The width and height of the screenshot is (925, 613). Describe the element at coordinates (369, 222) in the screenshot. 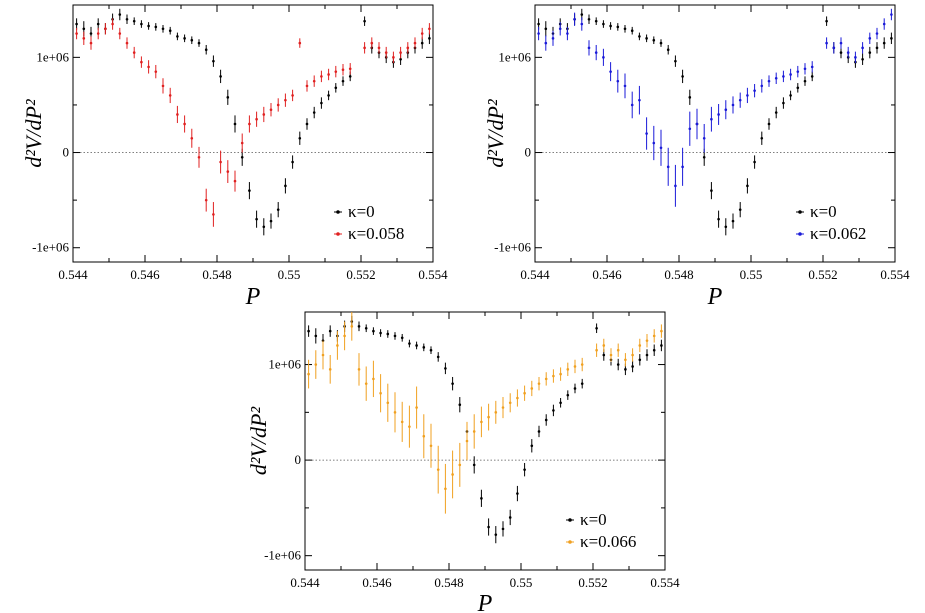

I see `legend: κ=0 κ=0.058` at that location.